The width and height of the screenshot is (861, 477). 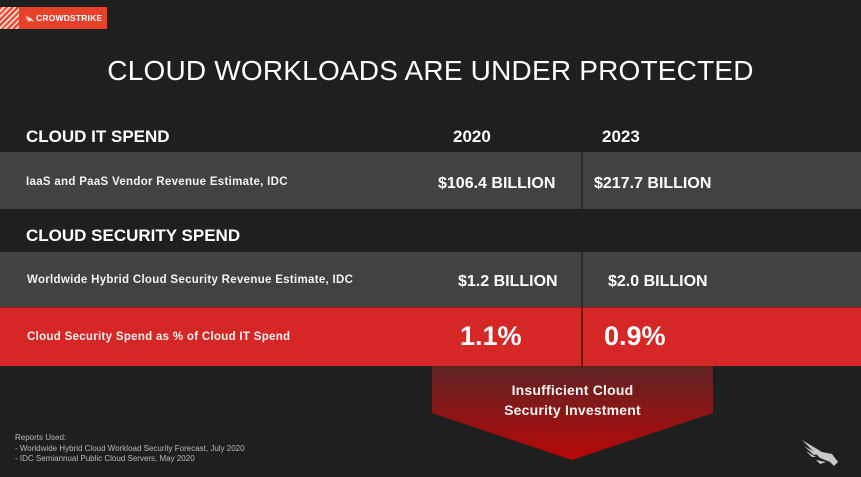 I want to click on percent-2020: 1.1%, so click(x=491, y=336).